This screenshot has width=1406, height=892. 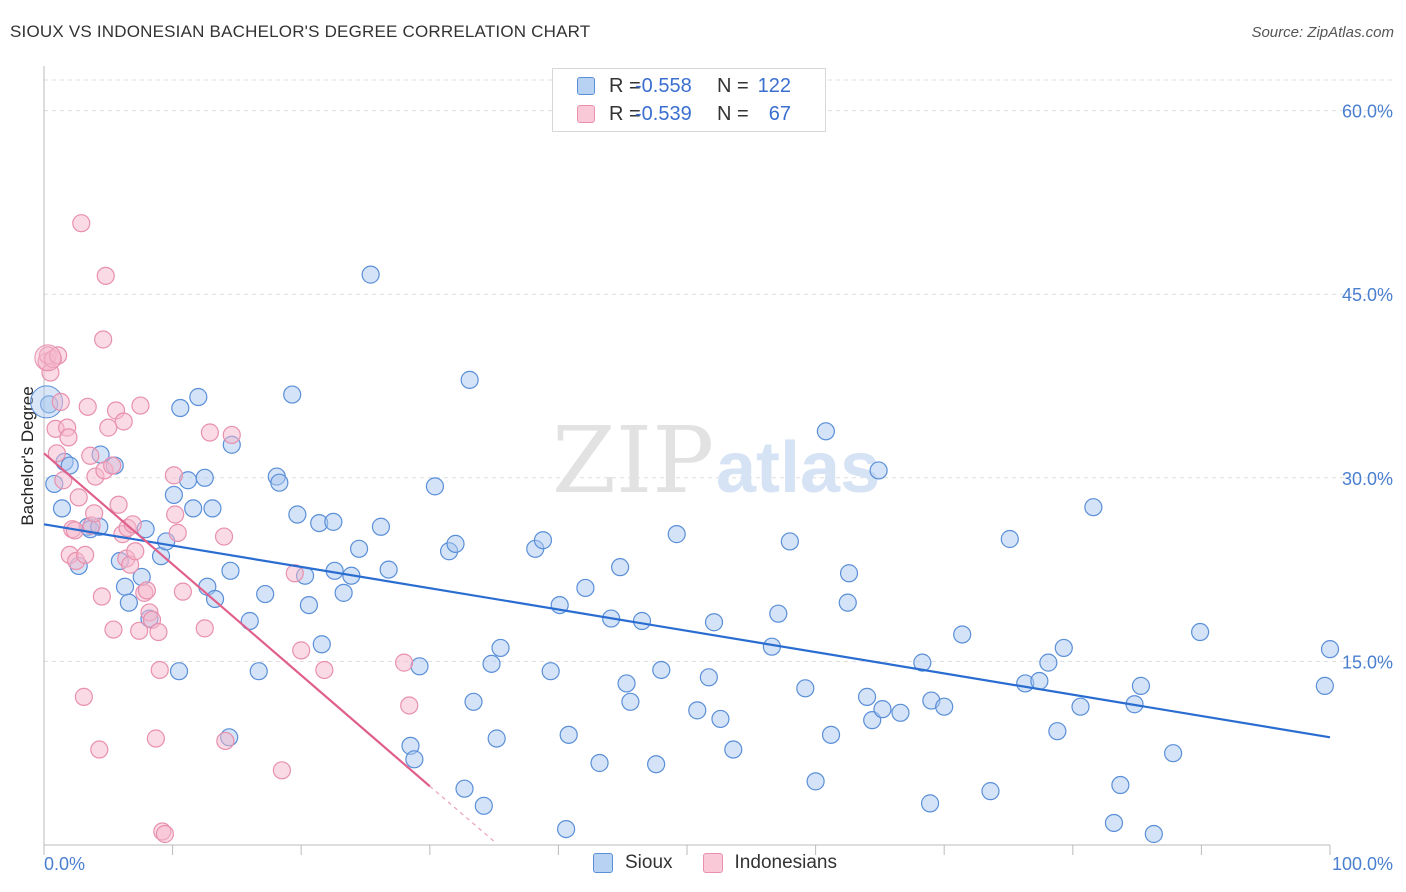 What do you see at coordinates (649, 862) in the screenshot?
I see `sioux-legend-label: Sioux` at bounding box center [649, 862].